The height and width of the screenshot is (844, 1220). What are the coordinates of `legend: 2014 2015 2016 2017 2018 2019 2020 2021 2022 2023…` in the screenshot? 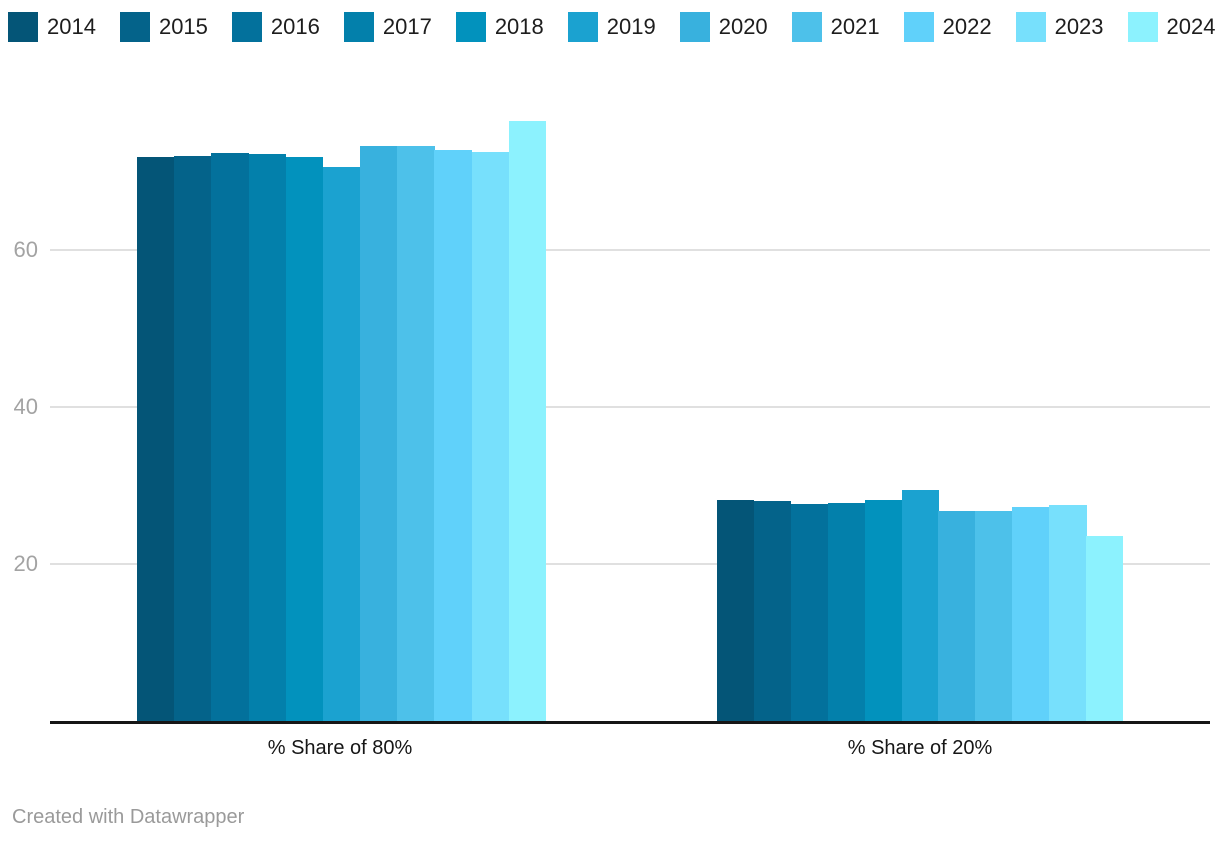 It's located at (611, 27).